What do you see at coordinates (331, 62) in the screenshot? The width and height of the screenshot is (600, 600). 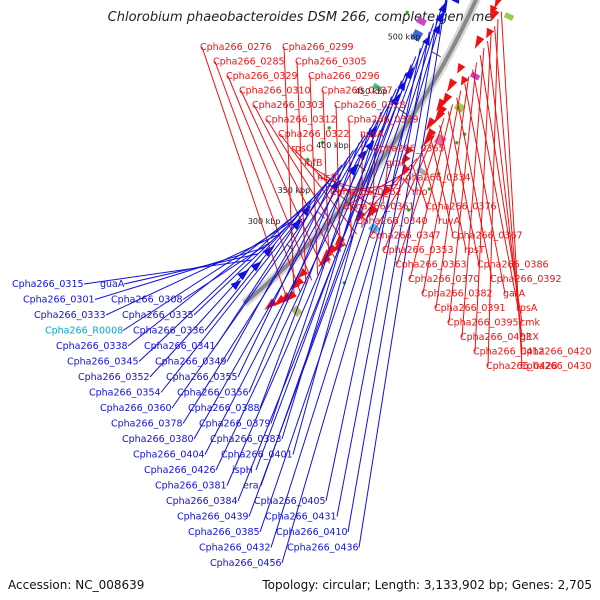 I see `forward-gene-label: Cpha266_0305` at bounding box center [331, 62].